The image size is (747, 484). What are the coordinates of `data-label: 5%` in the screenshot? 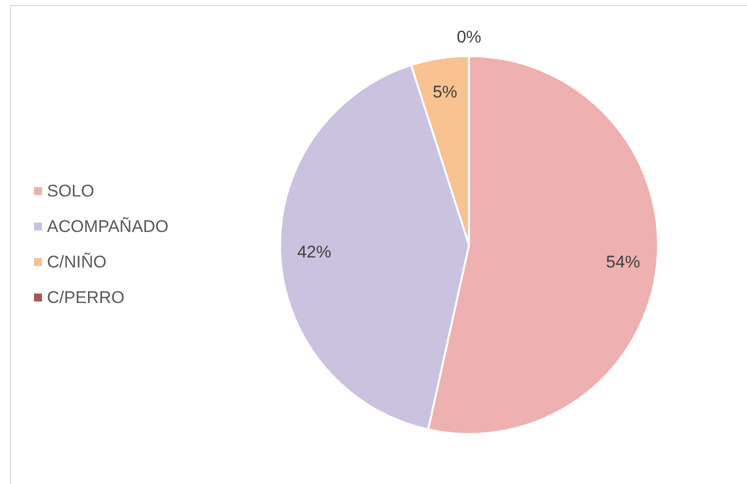 It's located at (445, 92).